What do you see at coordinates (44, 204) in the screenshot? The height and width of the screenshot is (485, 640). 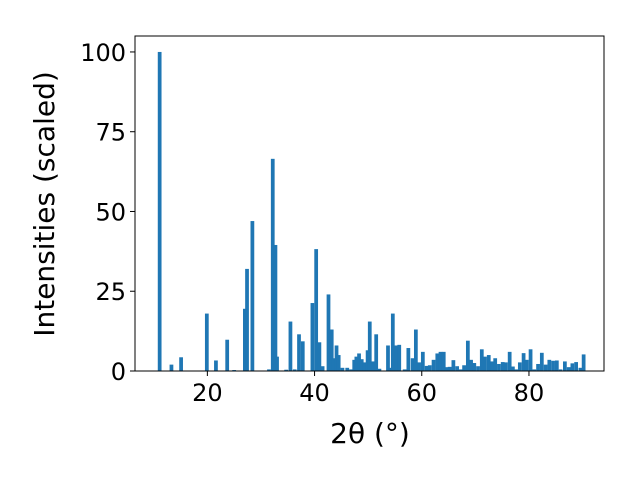 I see `y-axis-label: Intensities (scaled)` at bounding box center [44, 204].